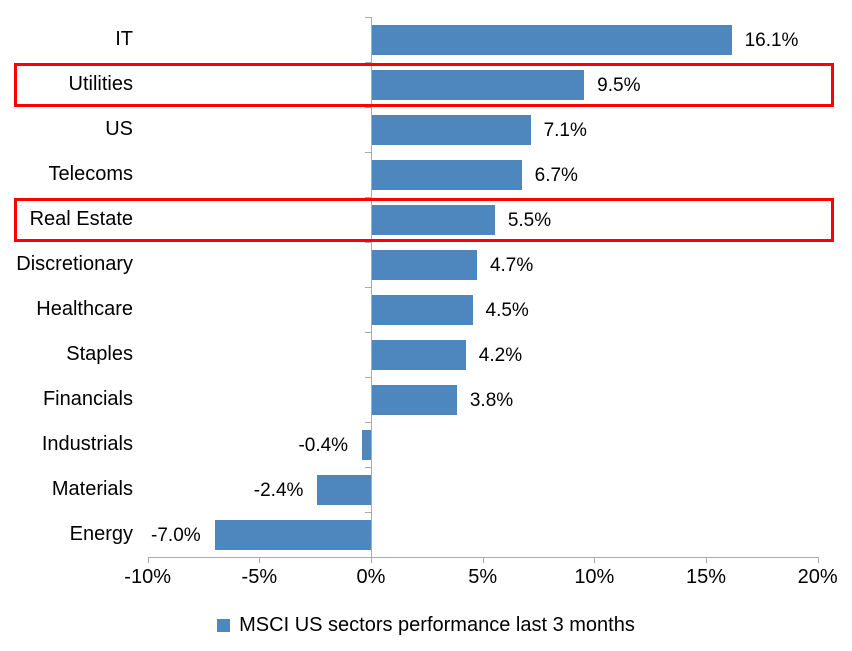  Describe the element at coordinates (556, 175) in the screenshot. I see `value-label-telecoms: 6.7%` at that location.